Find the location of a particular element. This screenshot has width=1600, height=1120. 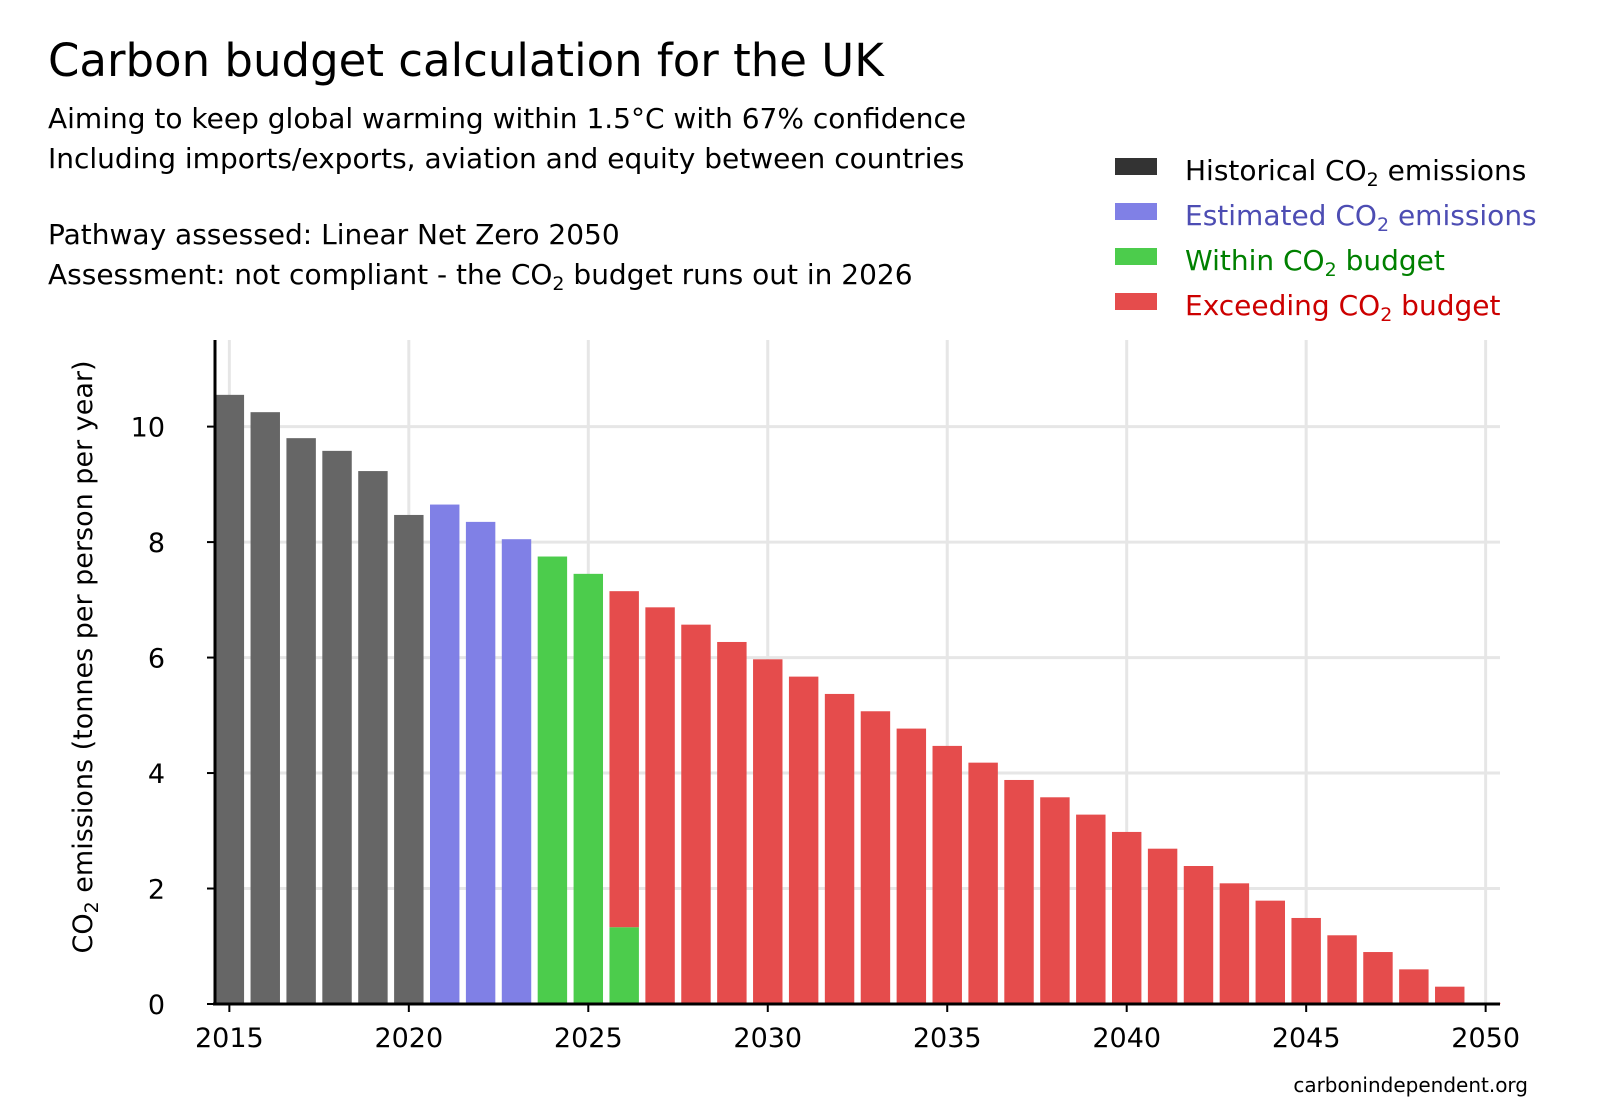

bar-2049-exceeding is located at coordinates (1450, 995).